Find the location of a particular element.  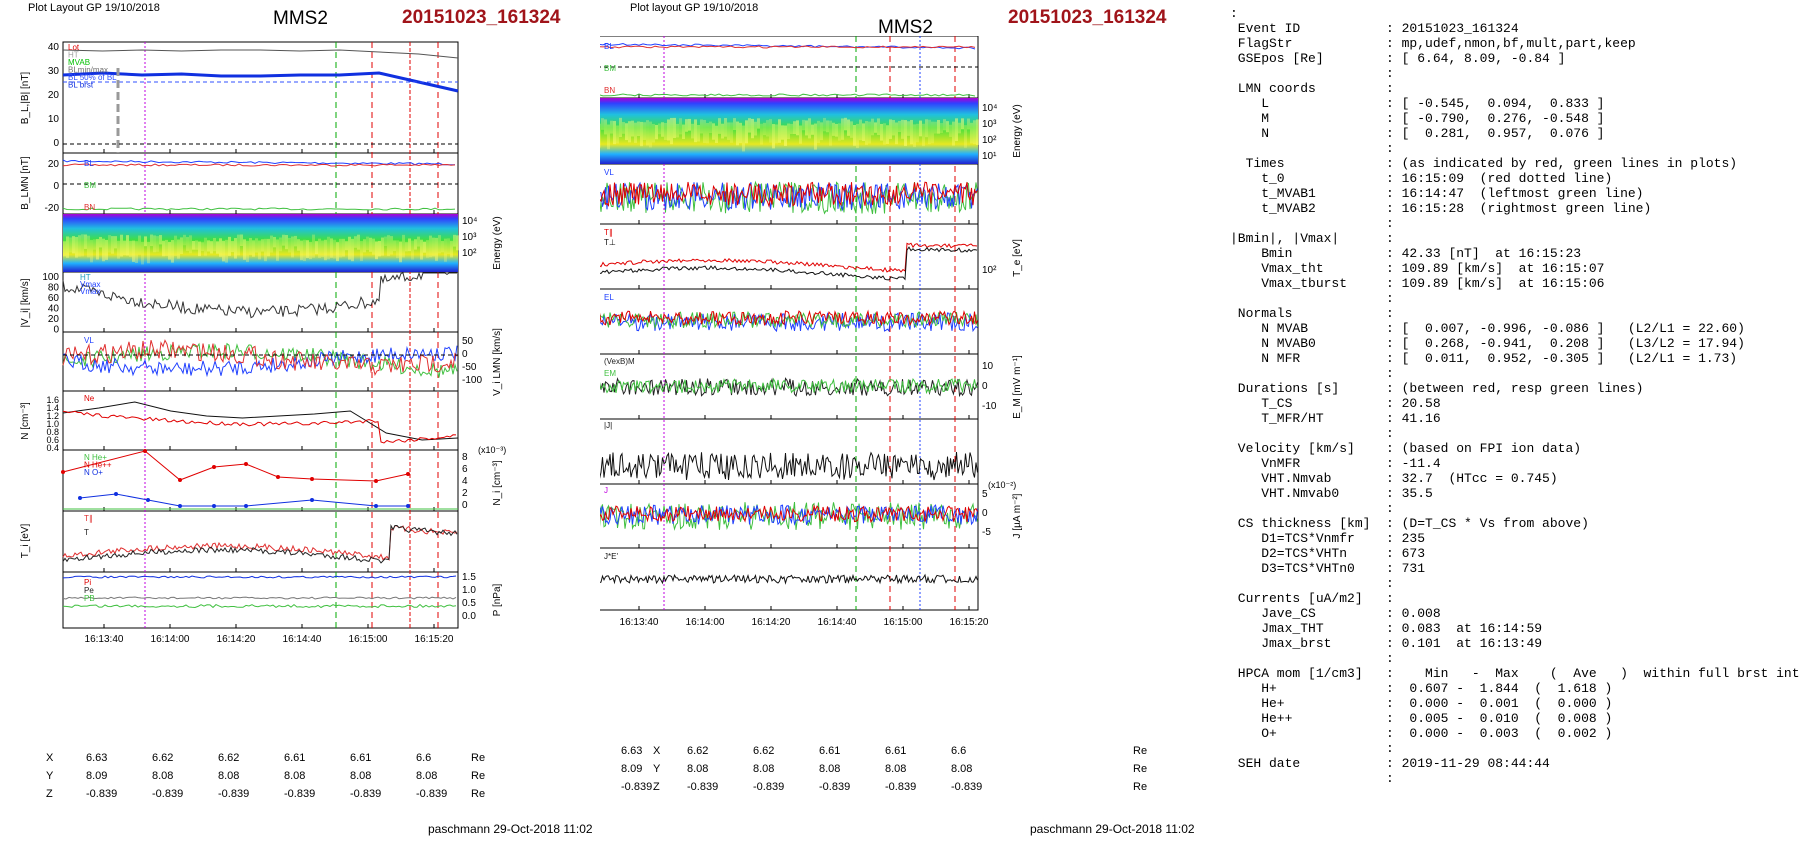

summary-key is located at coordinates (1308, 778).